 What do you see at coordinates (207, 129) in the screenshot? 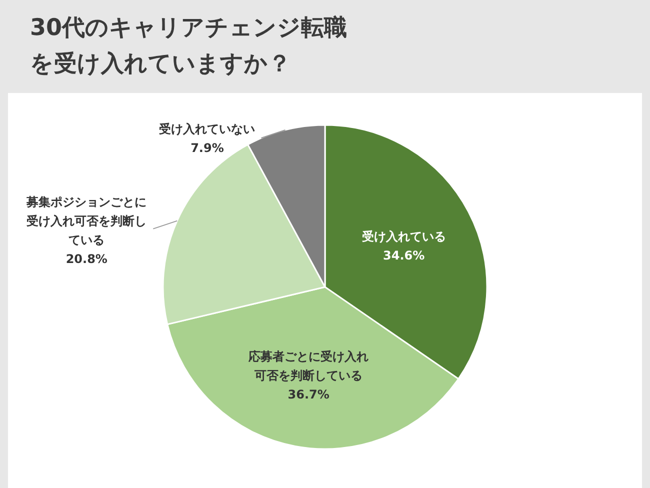
I see `slice-label: 受け入れていない` at bounding box center [207, 129].